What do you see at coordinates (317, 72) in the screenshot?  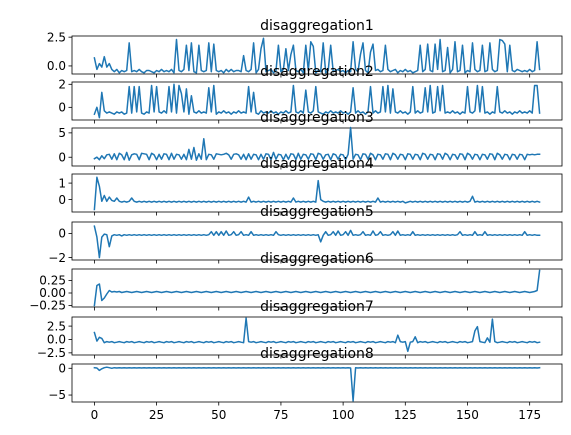 I see `subplot-title: disaggregation2` at bounding box center [317, 72].